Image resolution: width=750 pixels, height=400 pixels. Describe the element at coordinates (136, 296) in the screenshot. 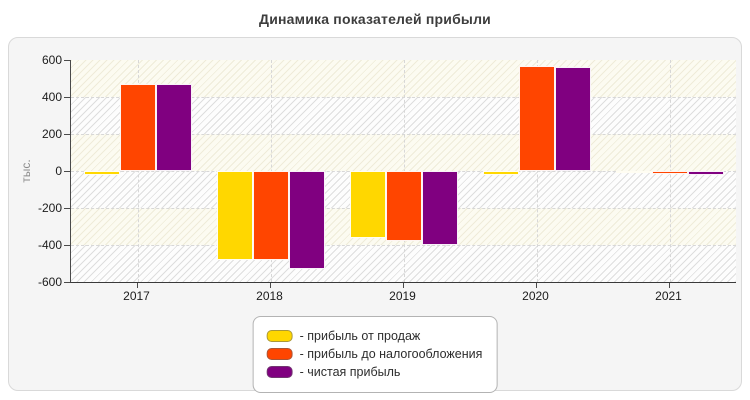

I see `x-tick-label: 2017` at that location.